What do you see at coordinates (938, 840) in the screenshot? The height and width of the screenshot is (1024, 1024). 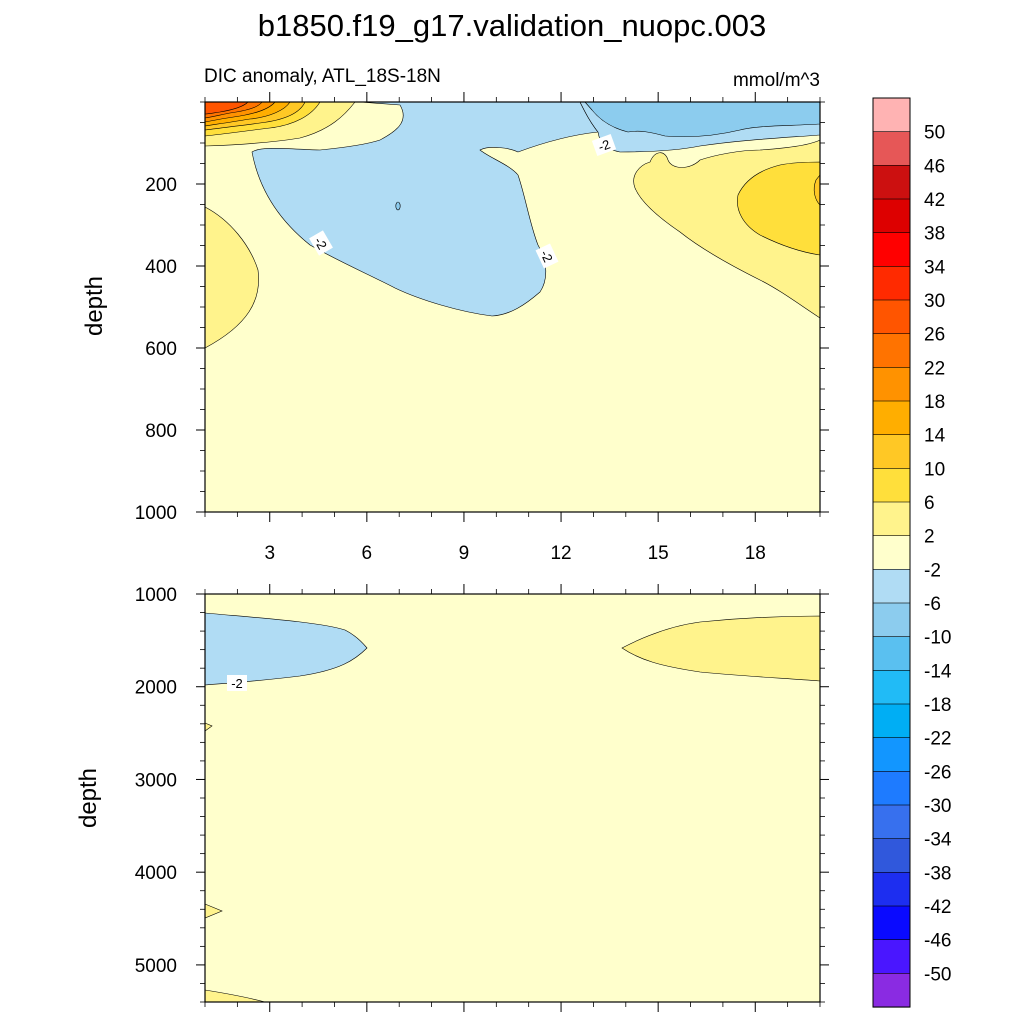 I see `colorbar-label: -34` at bounding box center [938, 840].